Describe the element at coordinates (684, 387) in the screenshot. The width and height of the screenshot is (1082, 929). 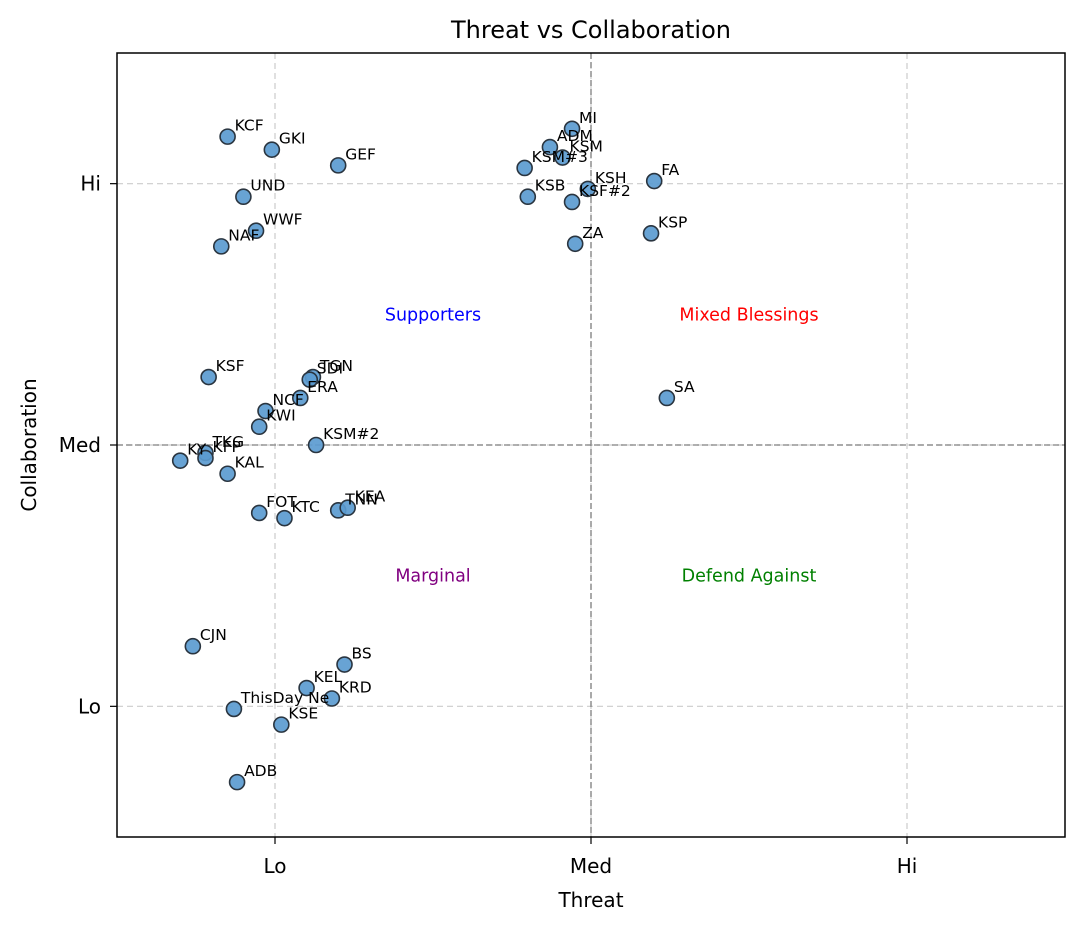
I see `data-point-label: SA` at that location.